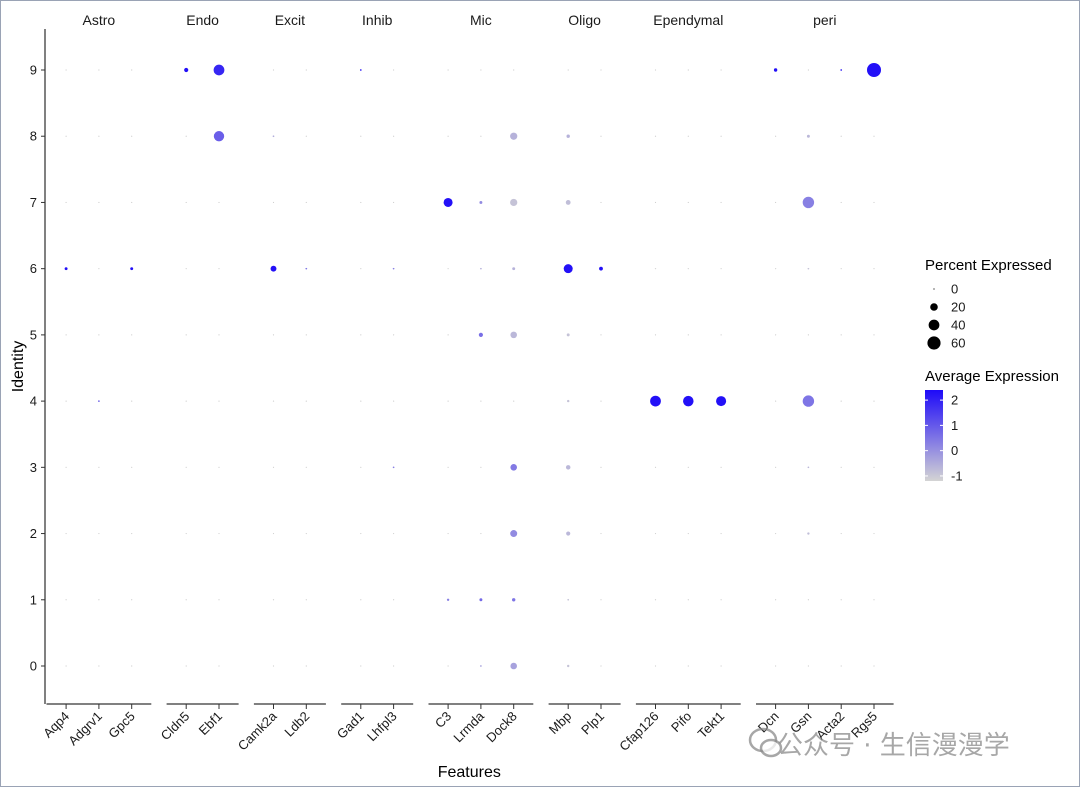 This screenshot has width=1080, height=788. I want to click on x-tick-label: Cfap126, so click(638, 731).